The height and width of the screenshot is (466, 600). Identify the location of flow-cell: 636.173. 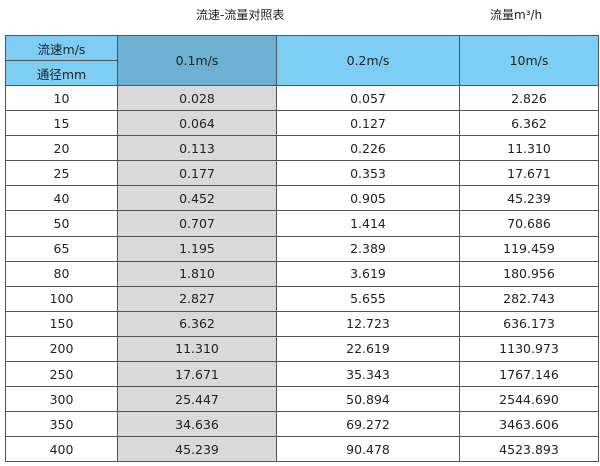
(529, 323).